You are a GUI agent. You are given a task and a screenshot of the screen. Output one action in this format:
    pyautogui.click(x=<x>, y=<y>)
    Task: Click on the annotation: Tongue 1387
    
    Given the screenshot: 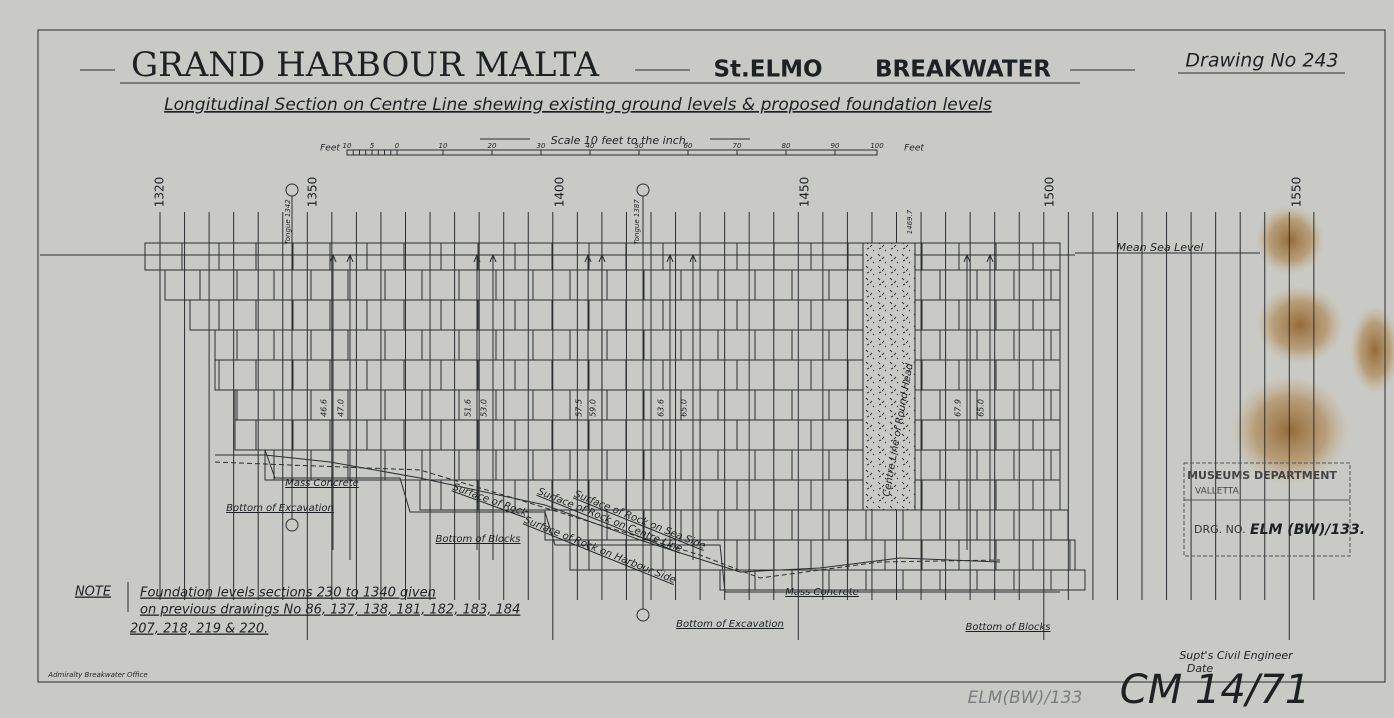 What is the action you would take?
    pyautogui.click(x=637, y=222)
    